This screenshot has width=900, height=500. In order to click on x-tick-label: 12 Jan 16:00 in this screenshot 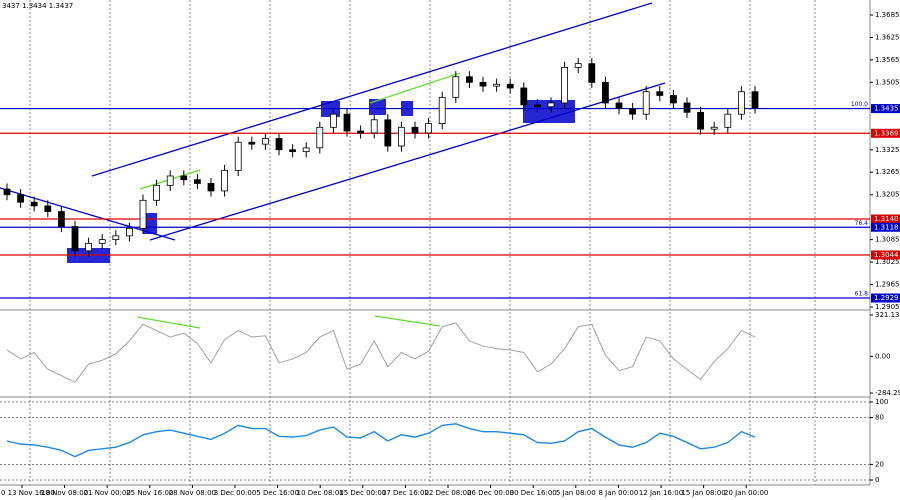, I will do `click(661, 493)`.